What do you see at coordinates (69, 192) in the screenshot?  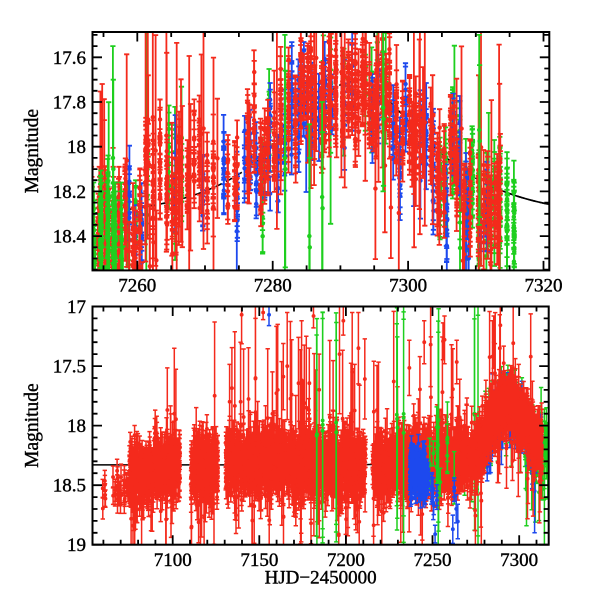 I see `svg-text: 18.2` at bounding box center [69, 192].